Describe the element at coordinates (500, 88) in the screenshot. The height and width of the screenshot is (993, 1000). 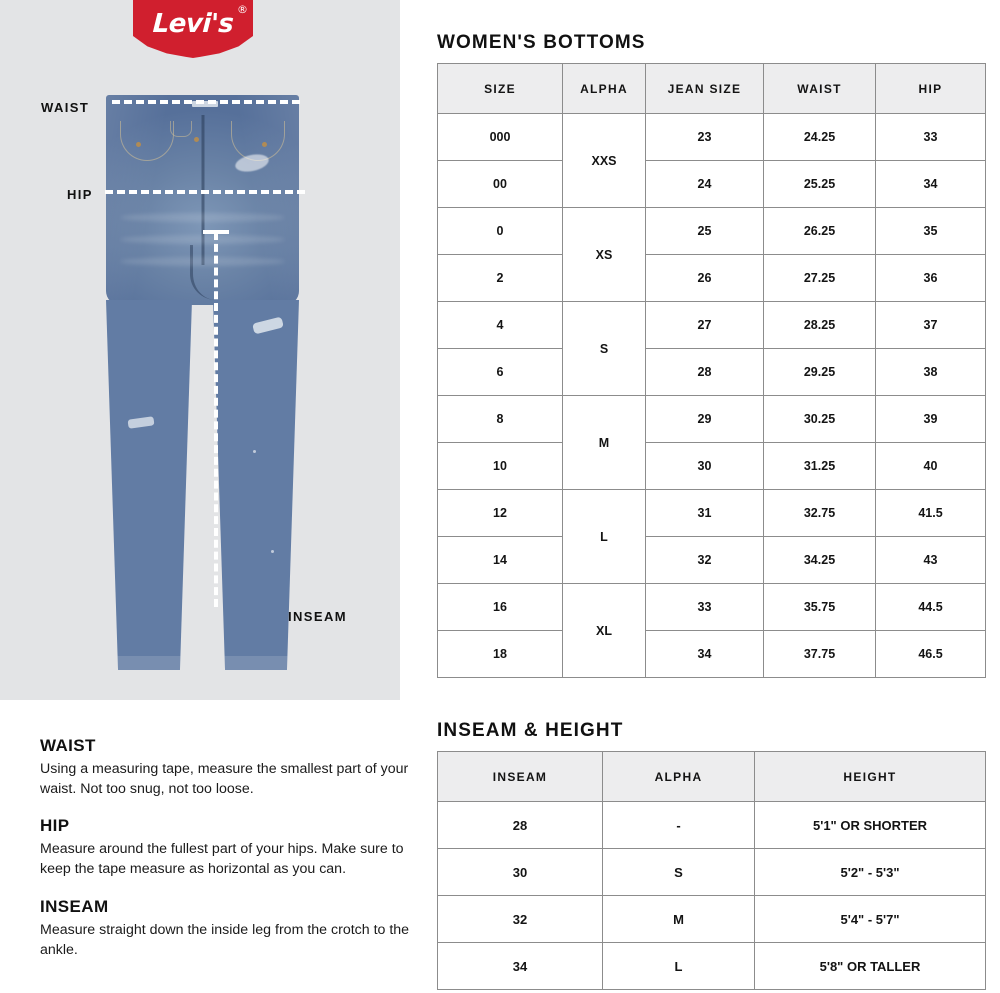
I see `column-header-size: SIZE` at that location.